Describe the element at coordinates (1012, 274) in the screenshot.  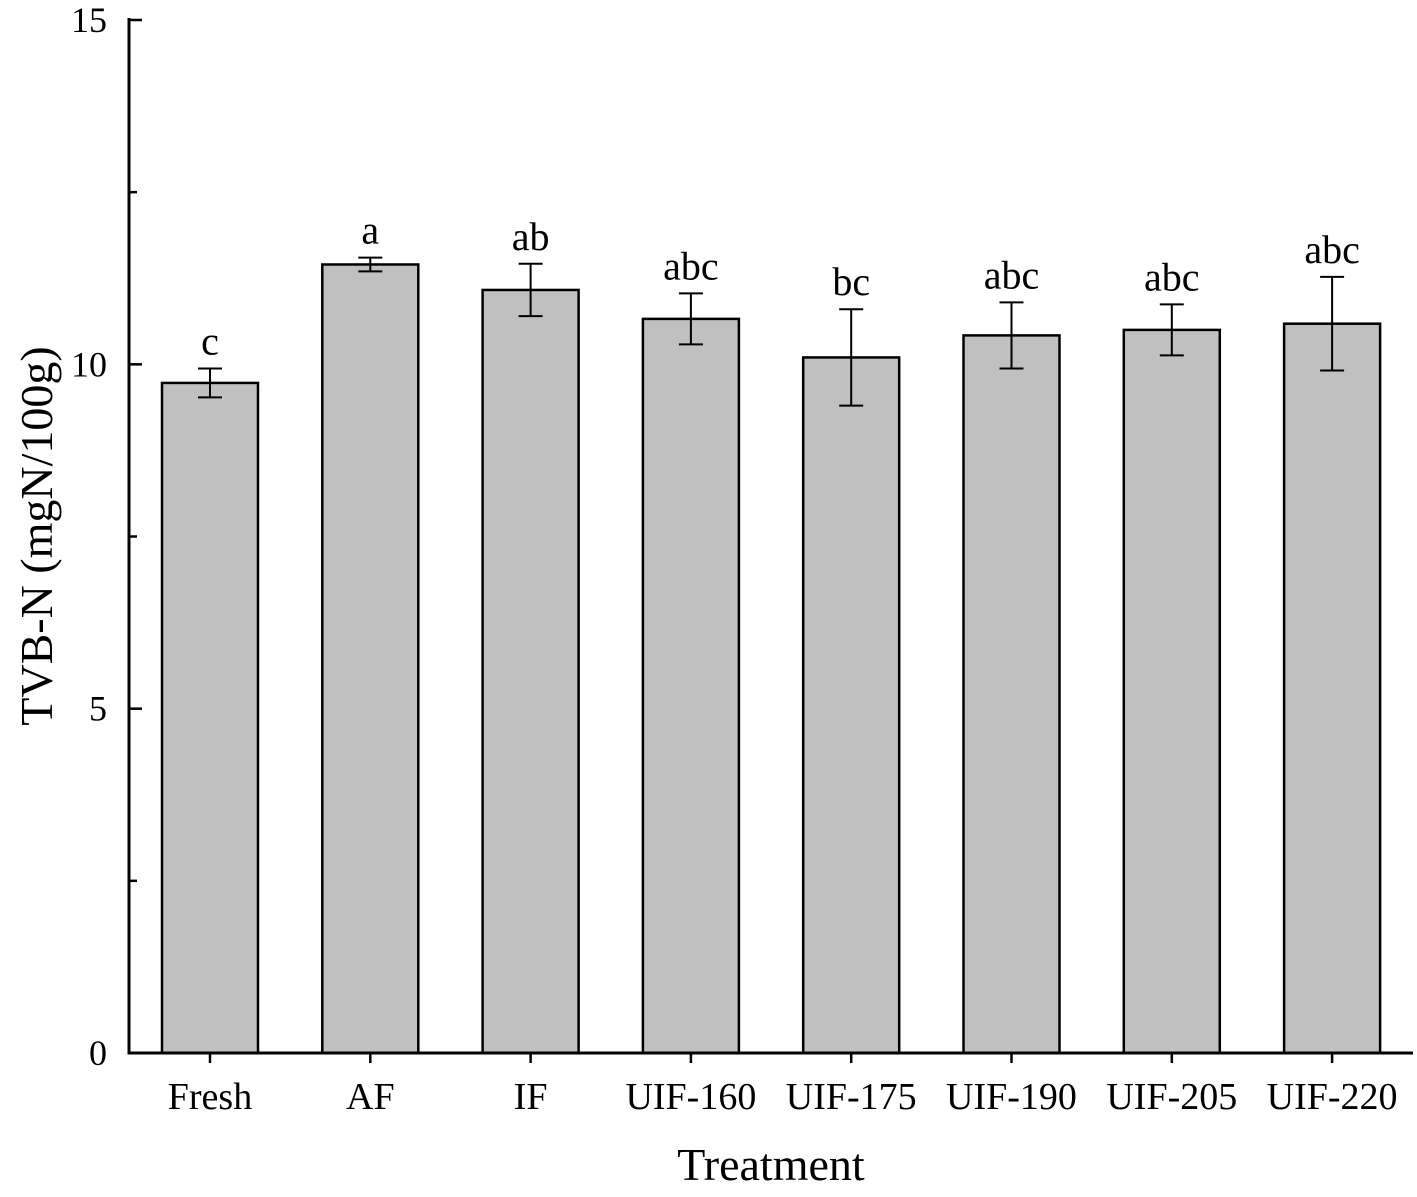
I see `significance-label-uif-190: abc` at that location.